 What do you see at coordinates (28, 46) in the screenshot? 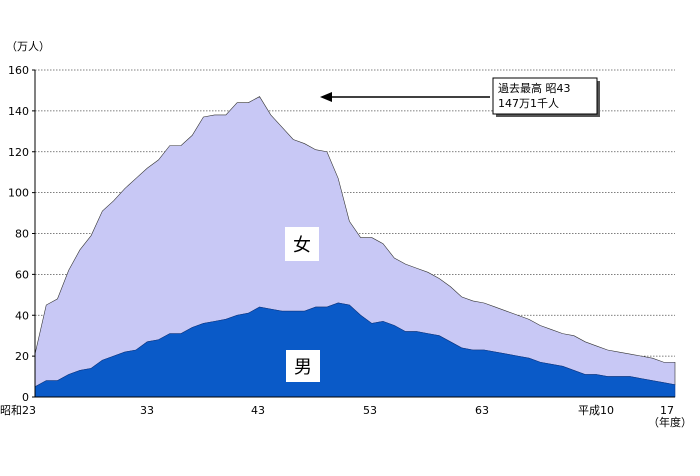
I see `y-unit-label: （万人）` at bounding box center [28, 46].